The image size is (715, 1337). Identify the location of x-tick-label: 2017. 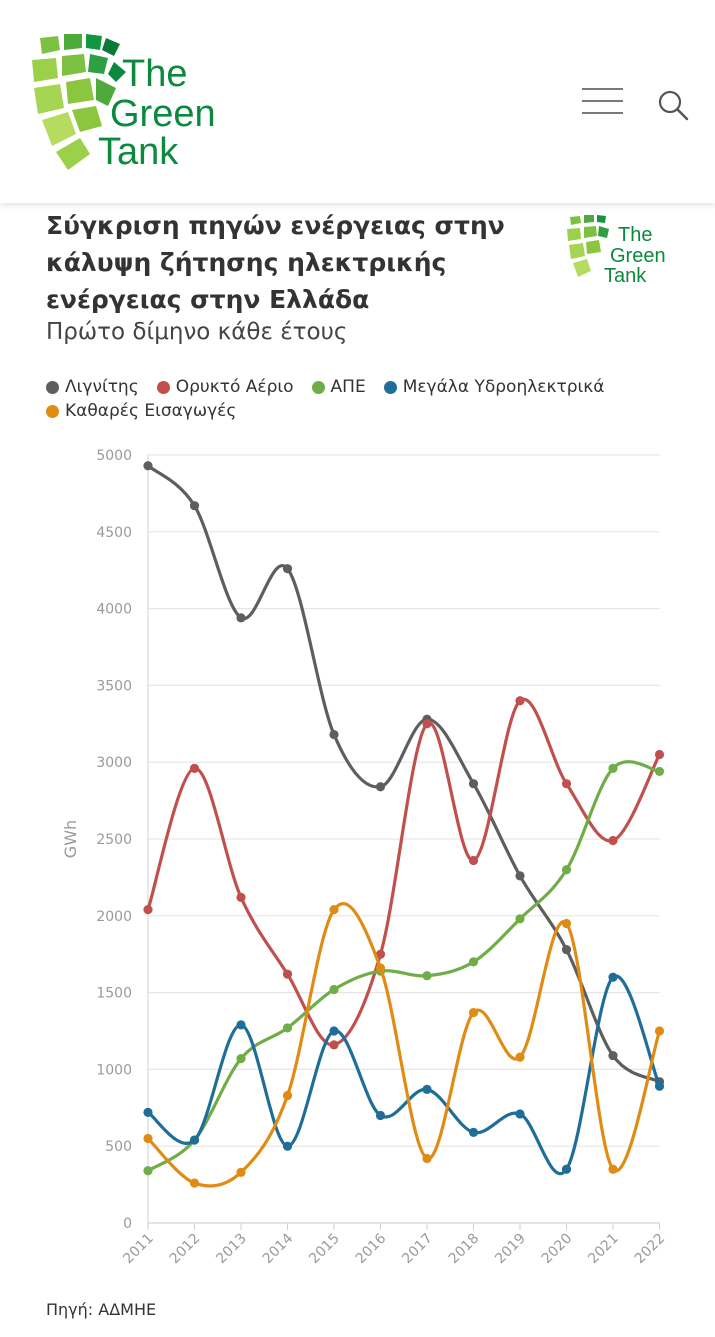
(417, 1249).